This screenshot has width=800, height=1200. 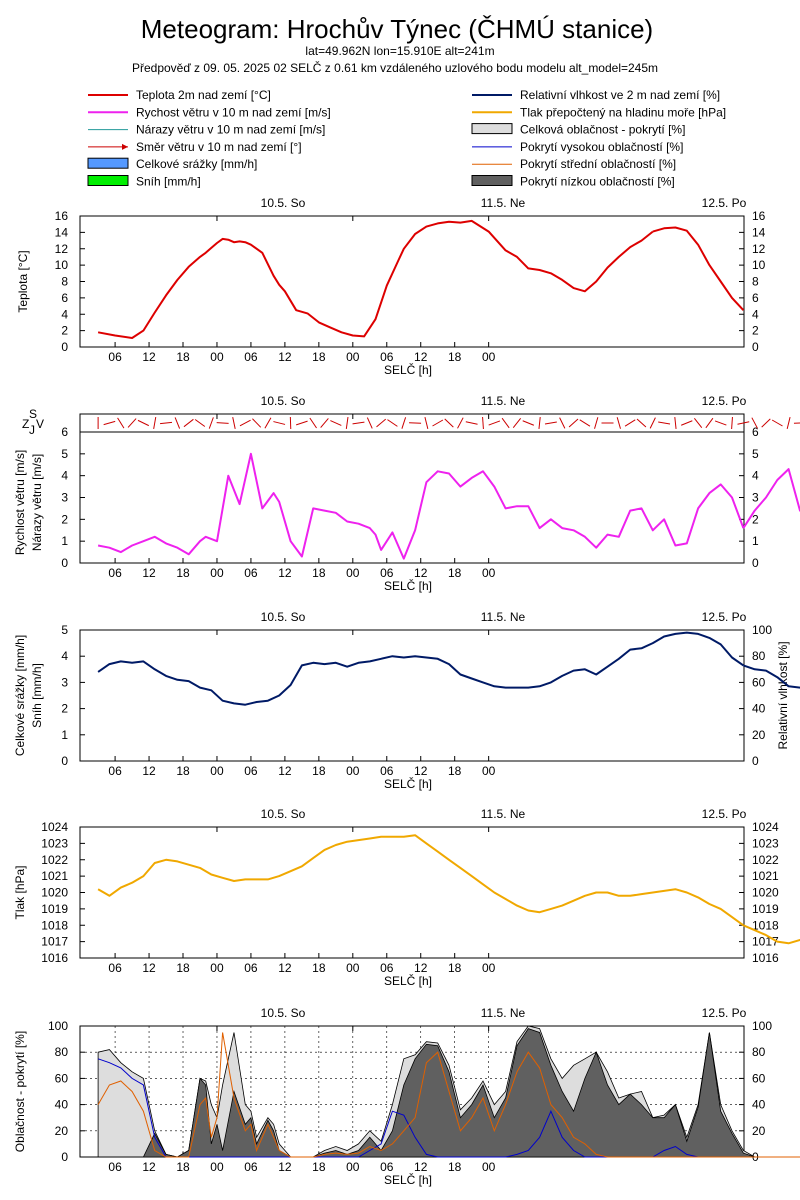 What do you see at coordinates (759, 249) in the screenshot?
I see `y-tick-label-right: 12` at bounding box center [759, 249].